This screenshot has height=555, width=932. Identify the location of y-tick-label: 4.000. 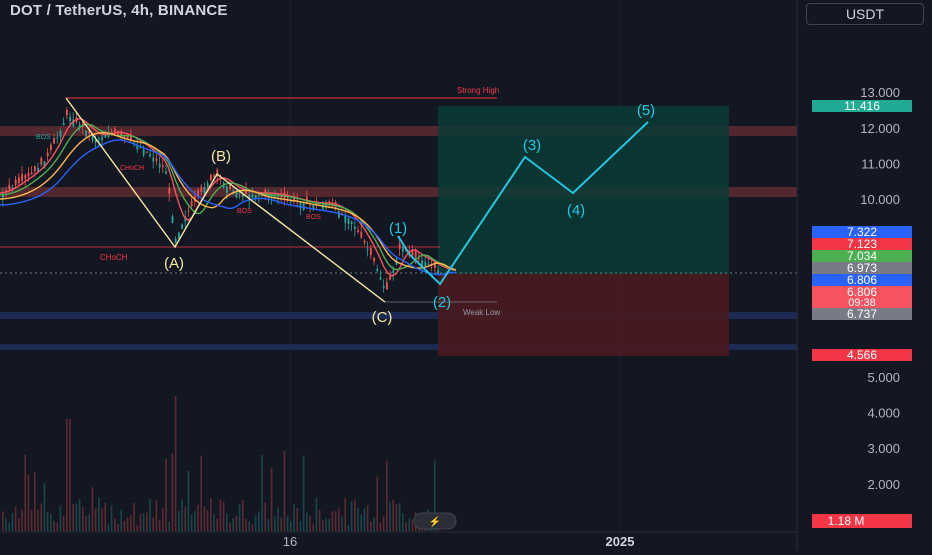
(883, 413).